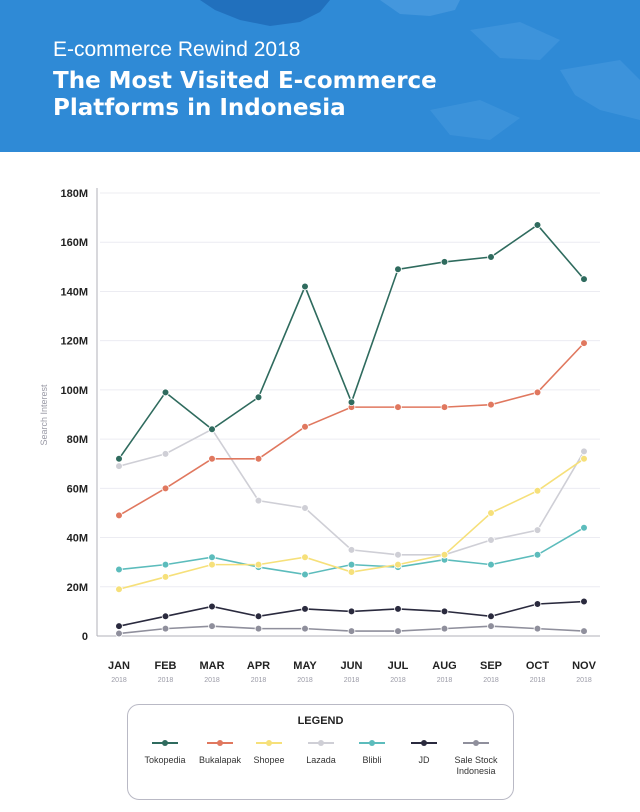  Describe the element at coordinates (74, 194) in the screenshot. I see `y-tick-label: 180M` at that location.